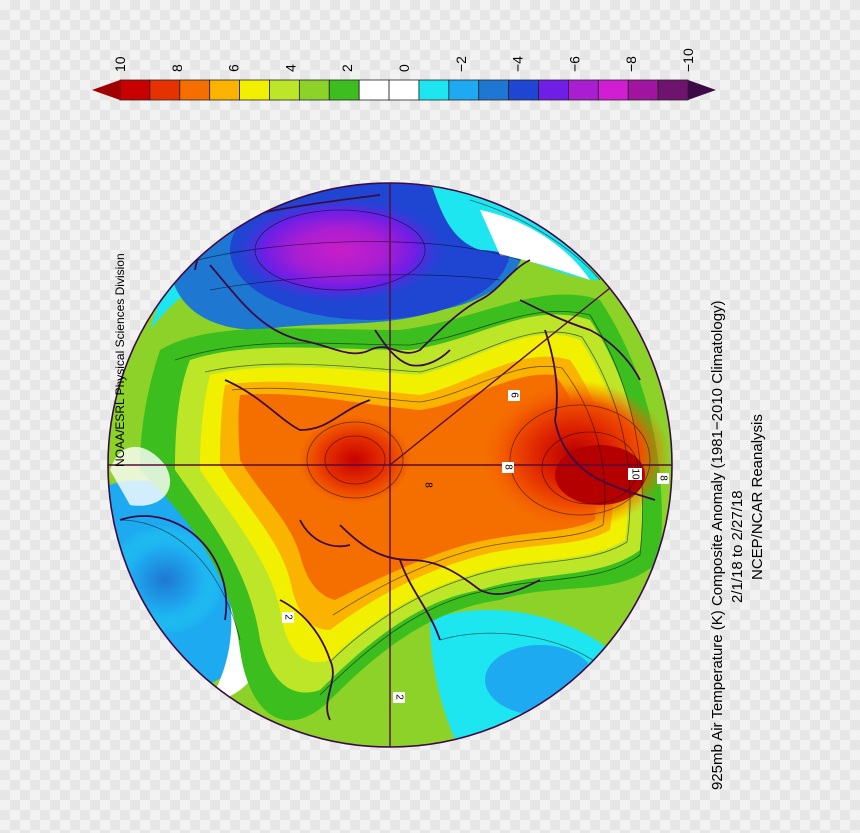  I want to click on colorbar-cells, so click(404, 90).